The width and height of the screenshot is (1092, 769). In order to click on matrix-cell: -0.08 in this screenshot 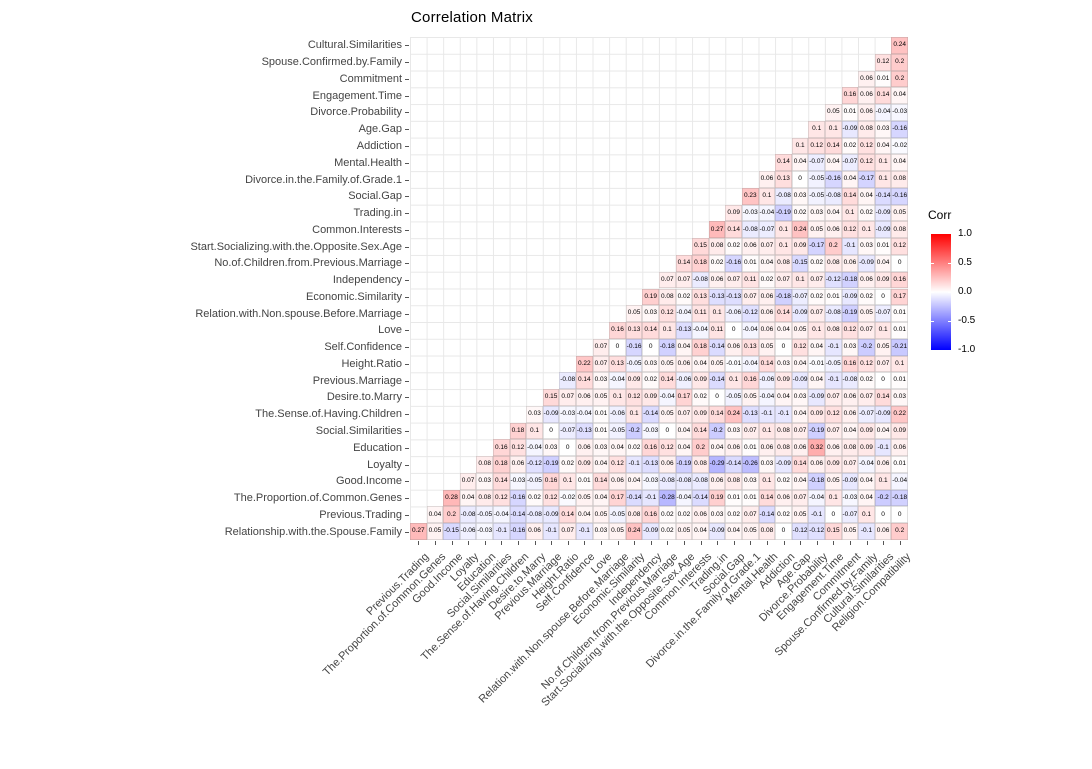, I will do `click(833, 314)`.